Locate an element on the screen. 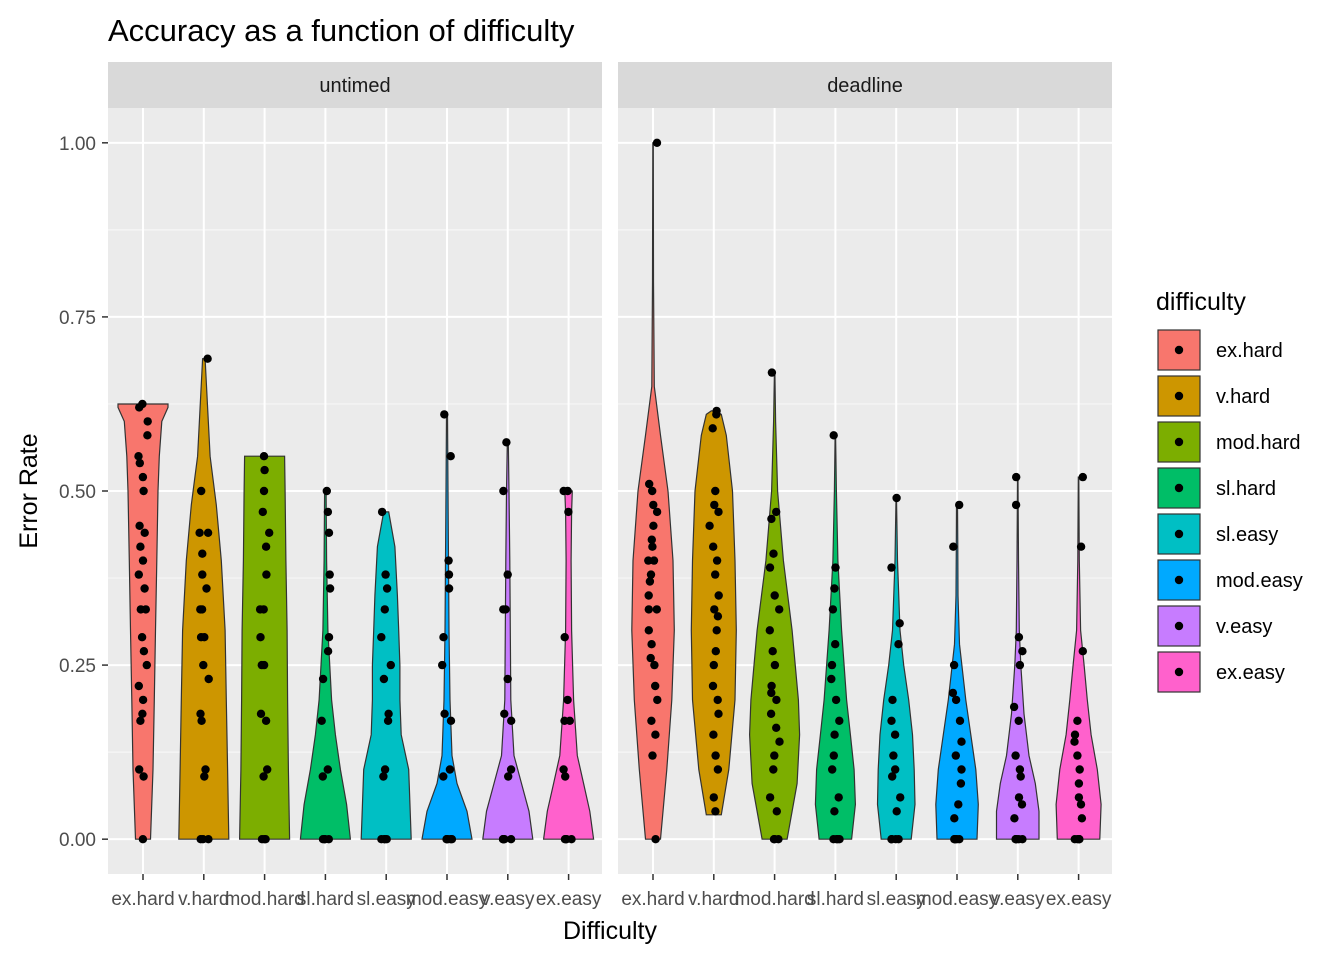  x-tick-label: v.hard is located at coordinates (203, 899).